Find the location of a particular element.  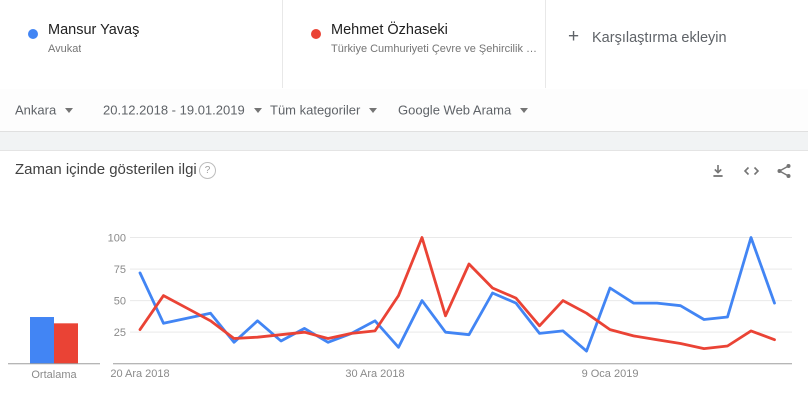

download-button is located at coordinates (718, 171).